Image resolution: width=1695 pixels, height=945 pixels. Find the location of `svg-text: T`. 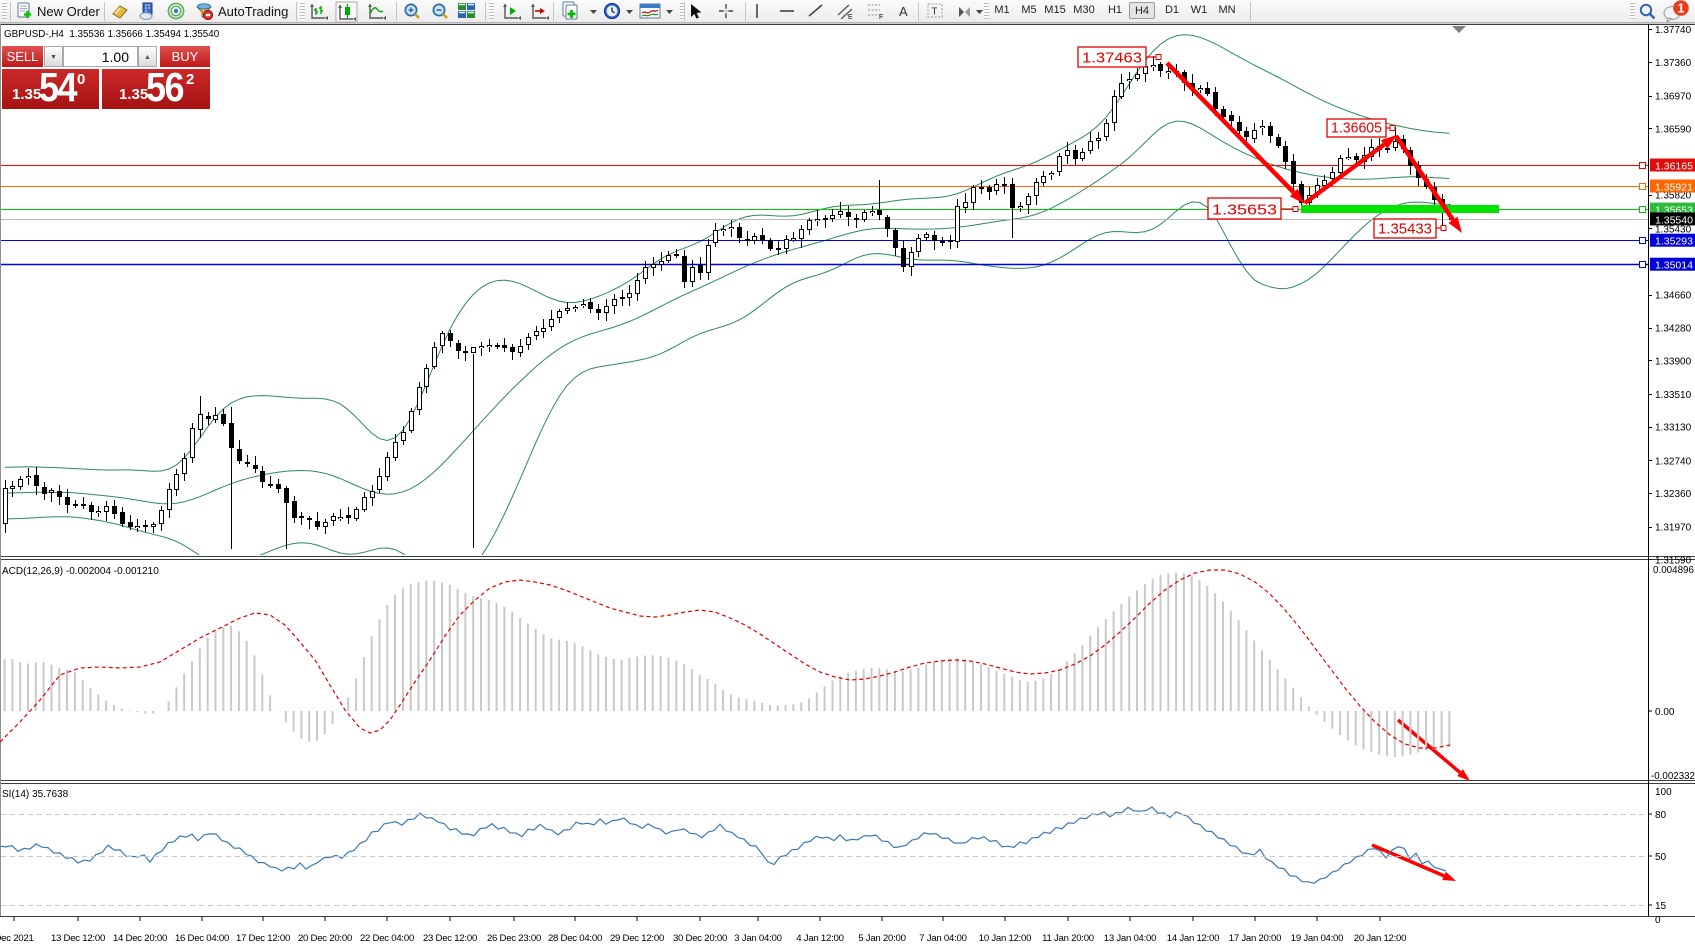

svg-text: T is located at coordinates (934, 12).